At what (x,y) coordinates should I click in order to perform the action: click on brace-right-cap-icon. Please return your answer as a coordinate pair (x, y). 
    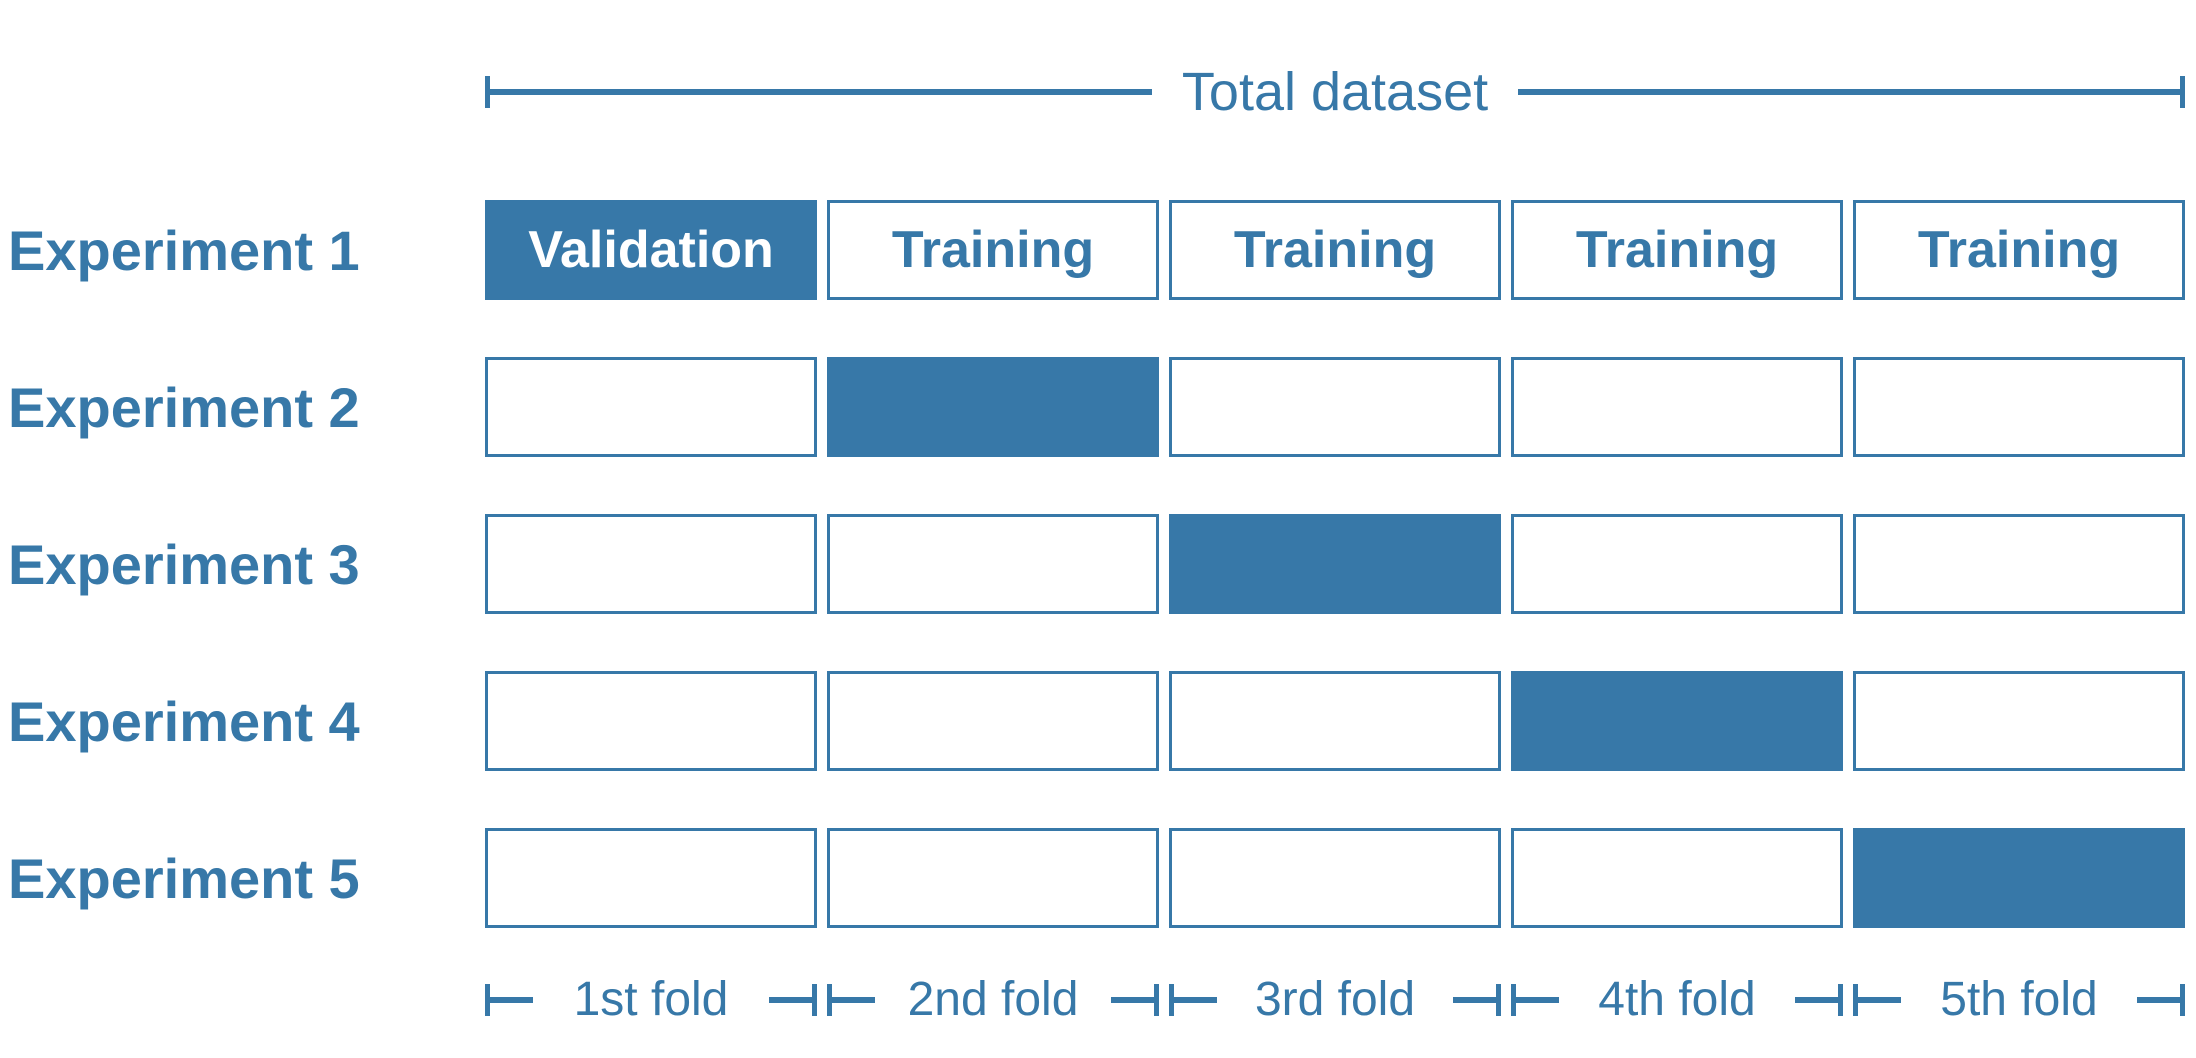
    Looking at the image, I should click on (2183, 92).